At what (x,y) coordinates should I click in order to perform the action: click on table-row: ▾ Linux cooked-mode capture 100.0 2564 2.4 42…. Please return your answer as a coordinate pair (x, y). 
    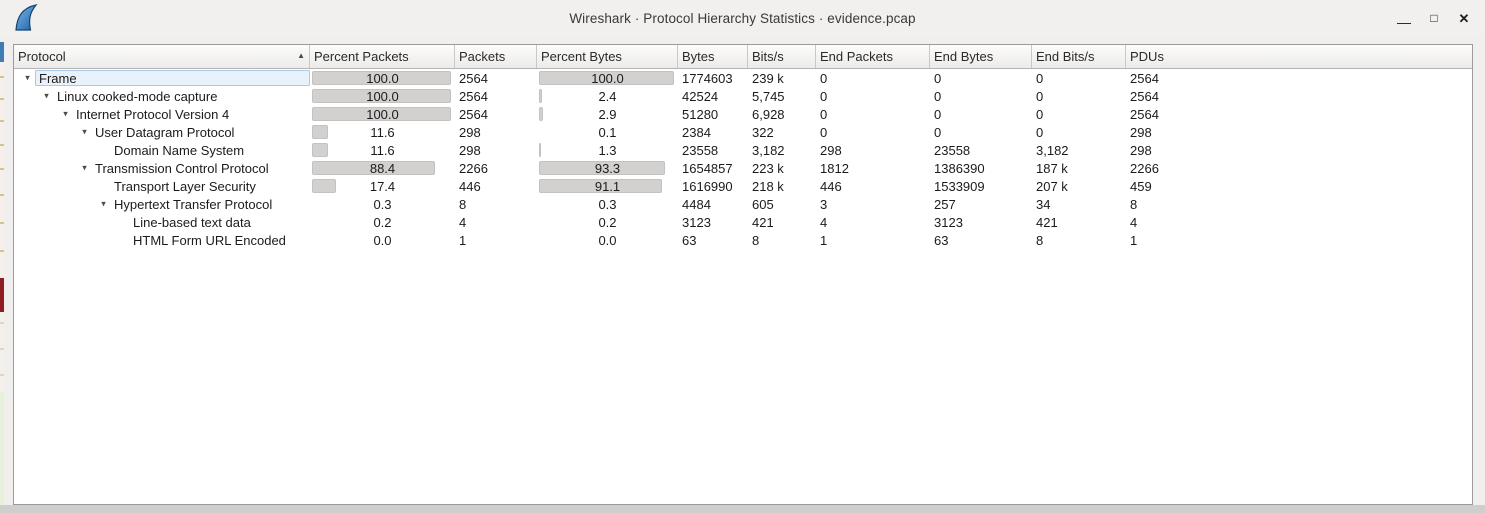
    Looking at the image, I should click on (743, 96).